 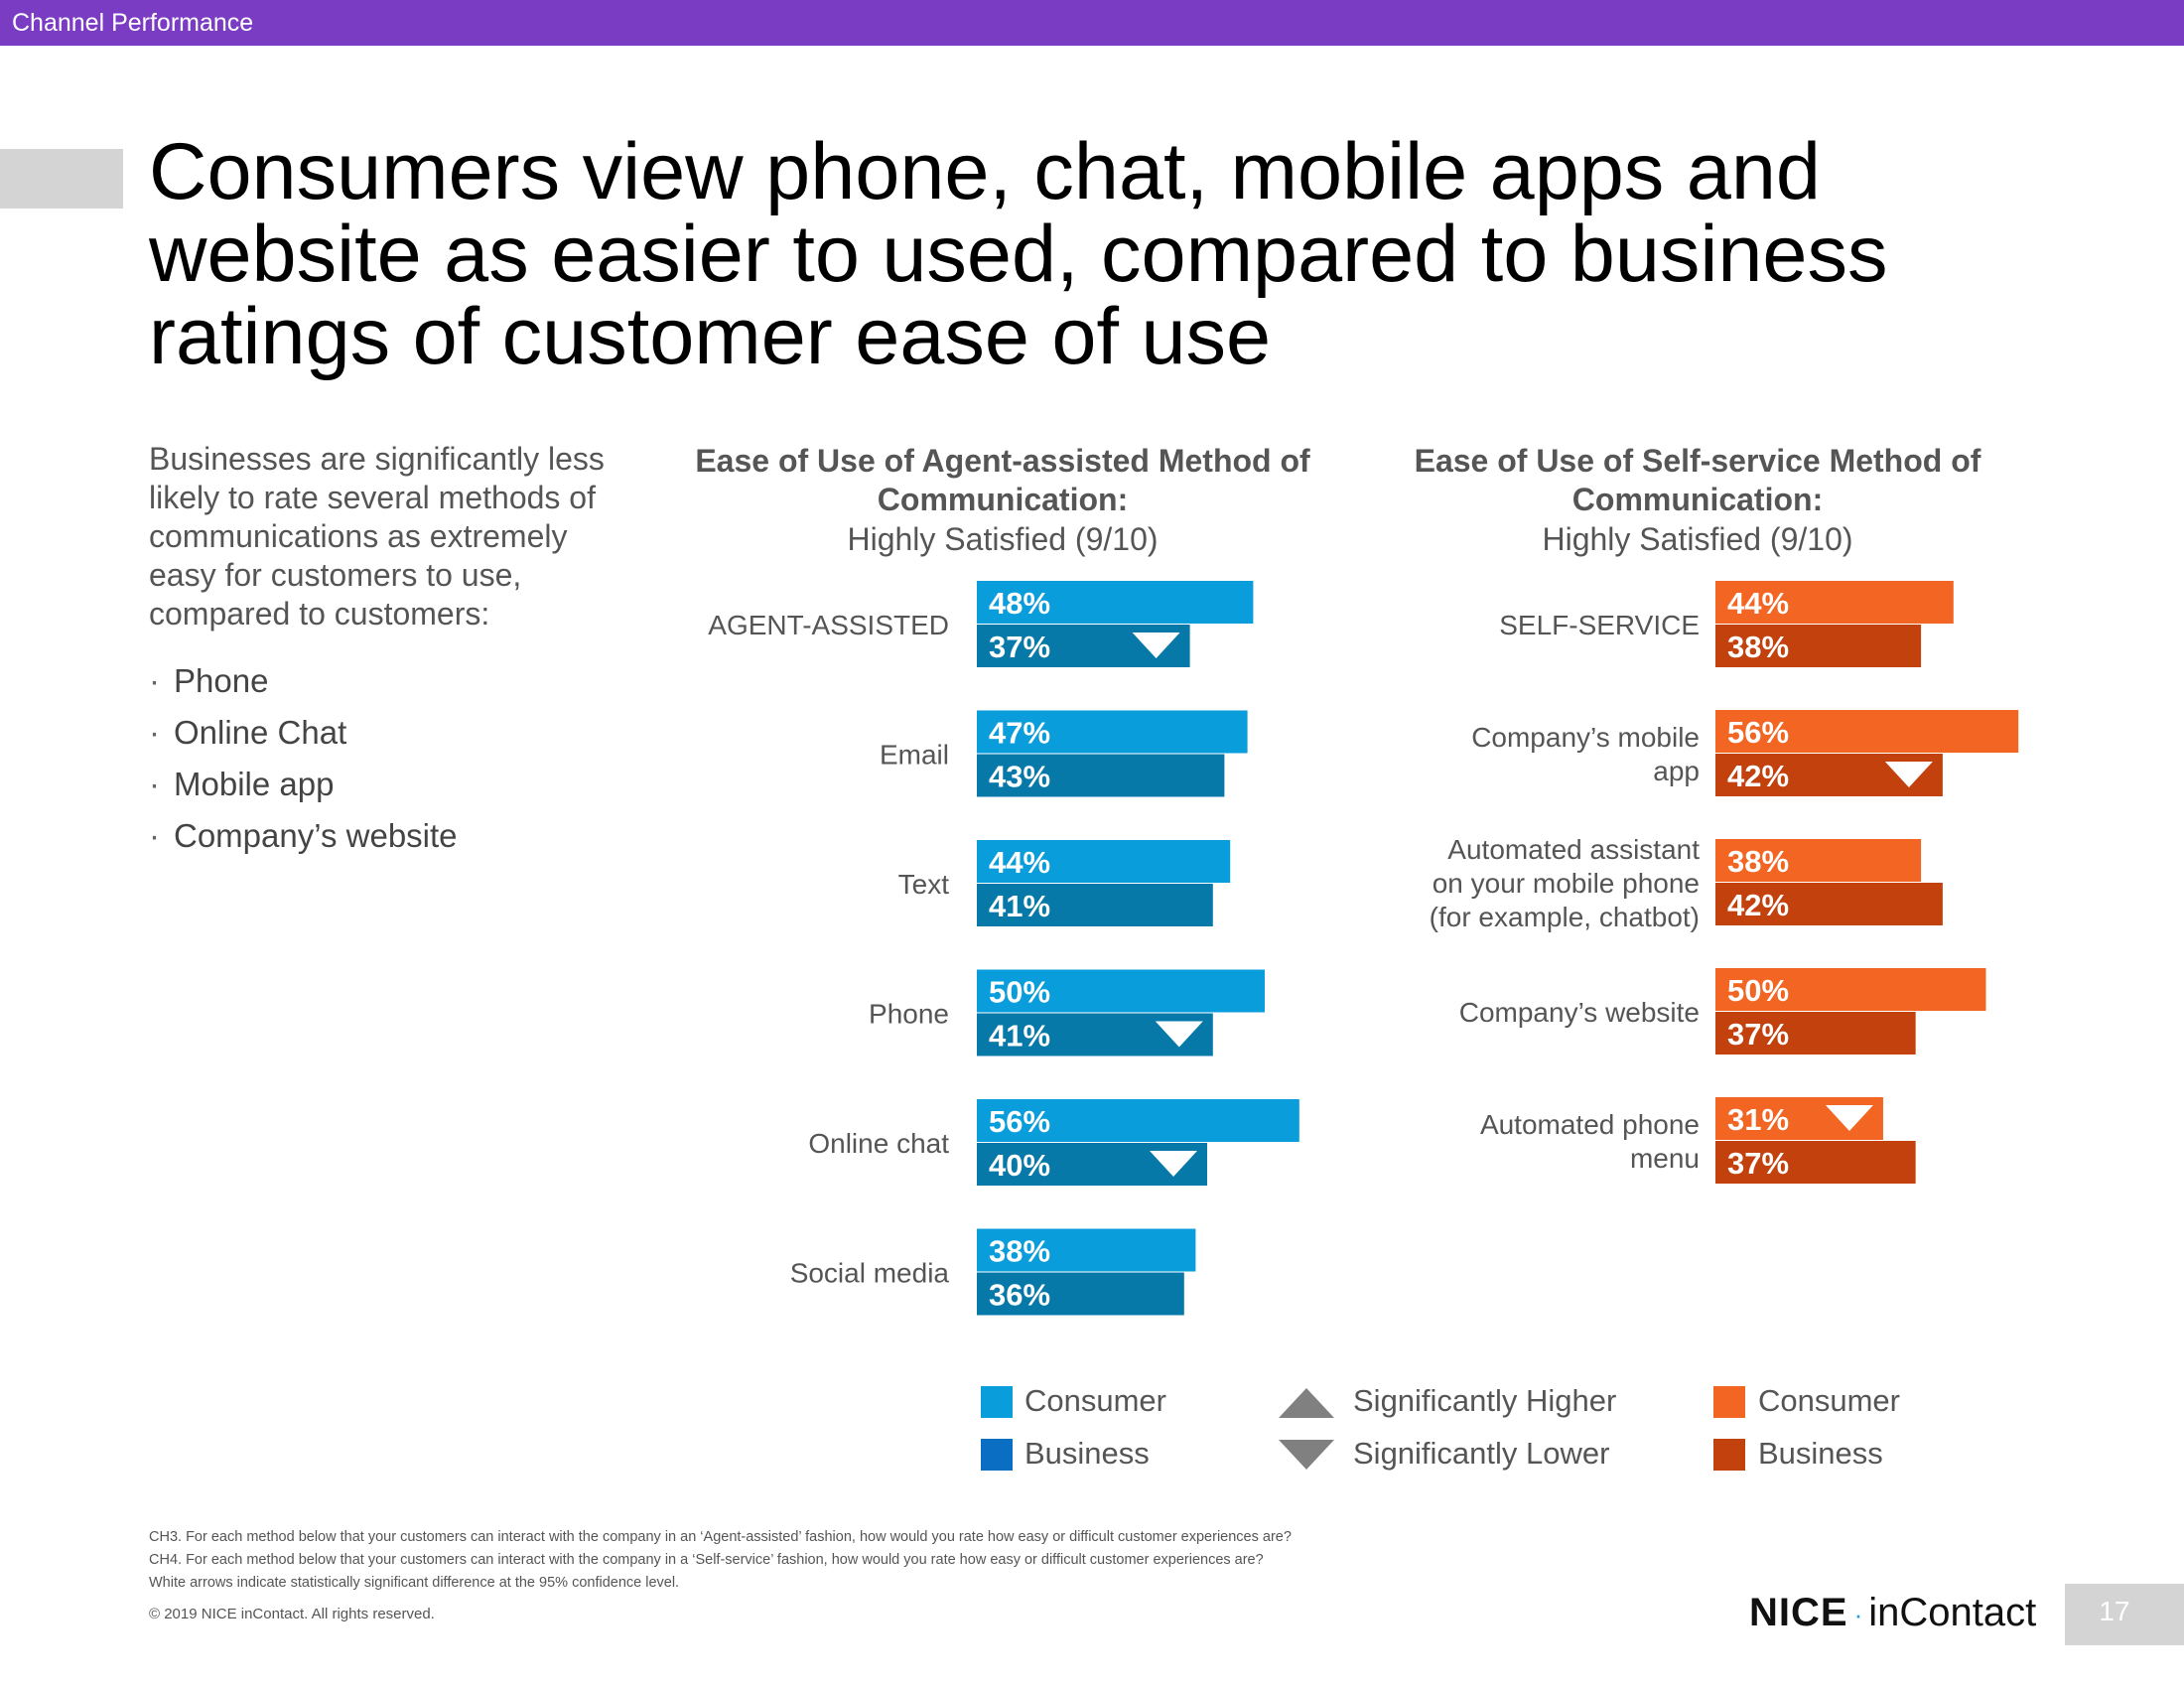 What do you see at coordinates (1590, 1124) in the screenshot?
I see `category-label: Automated phone` at bounding box center [1590, 1124].